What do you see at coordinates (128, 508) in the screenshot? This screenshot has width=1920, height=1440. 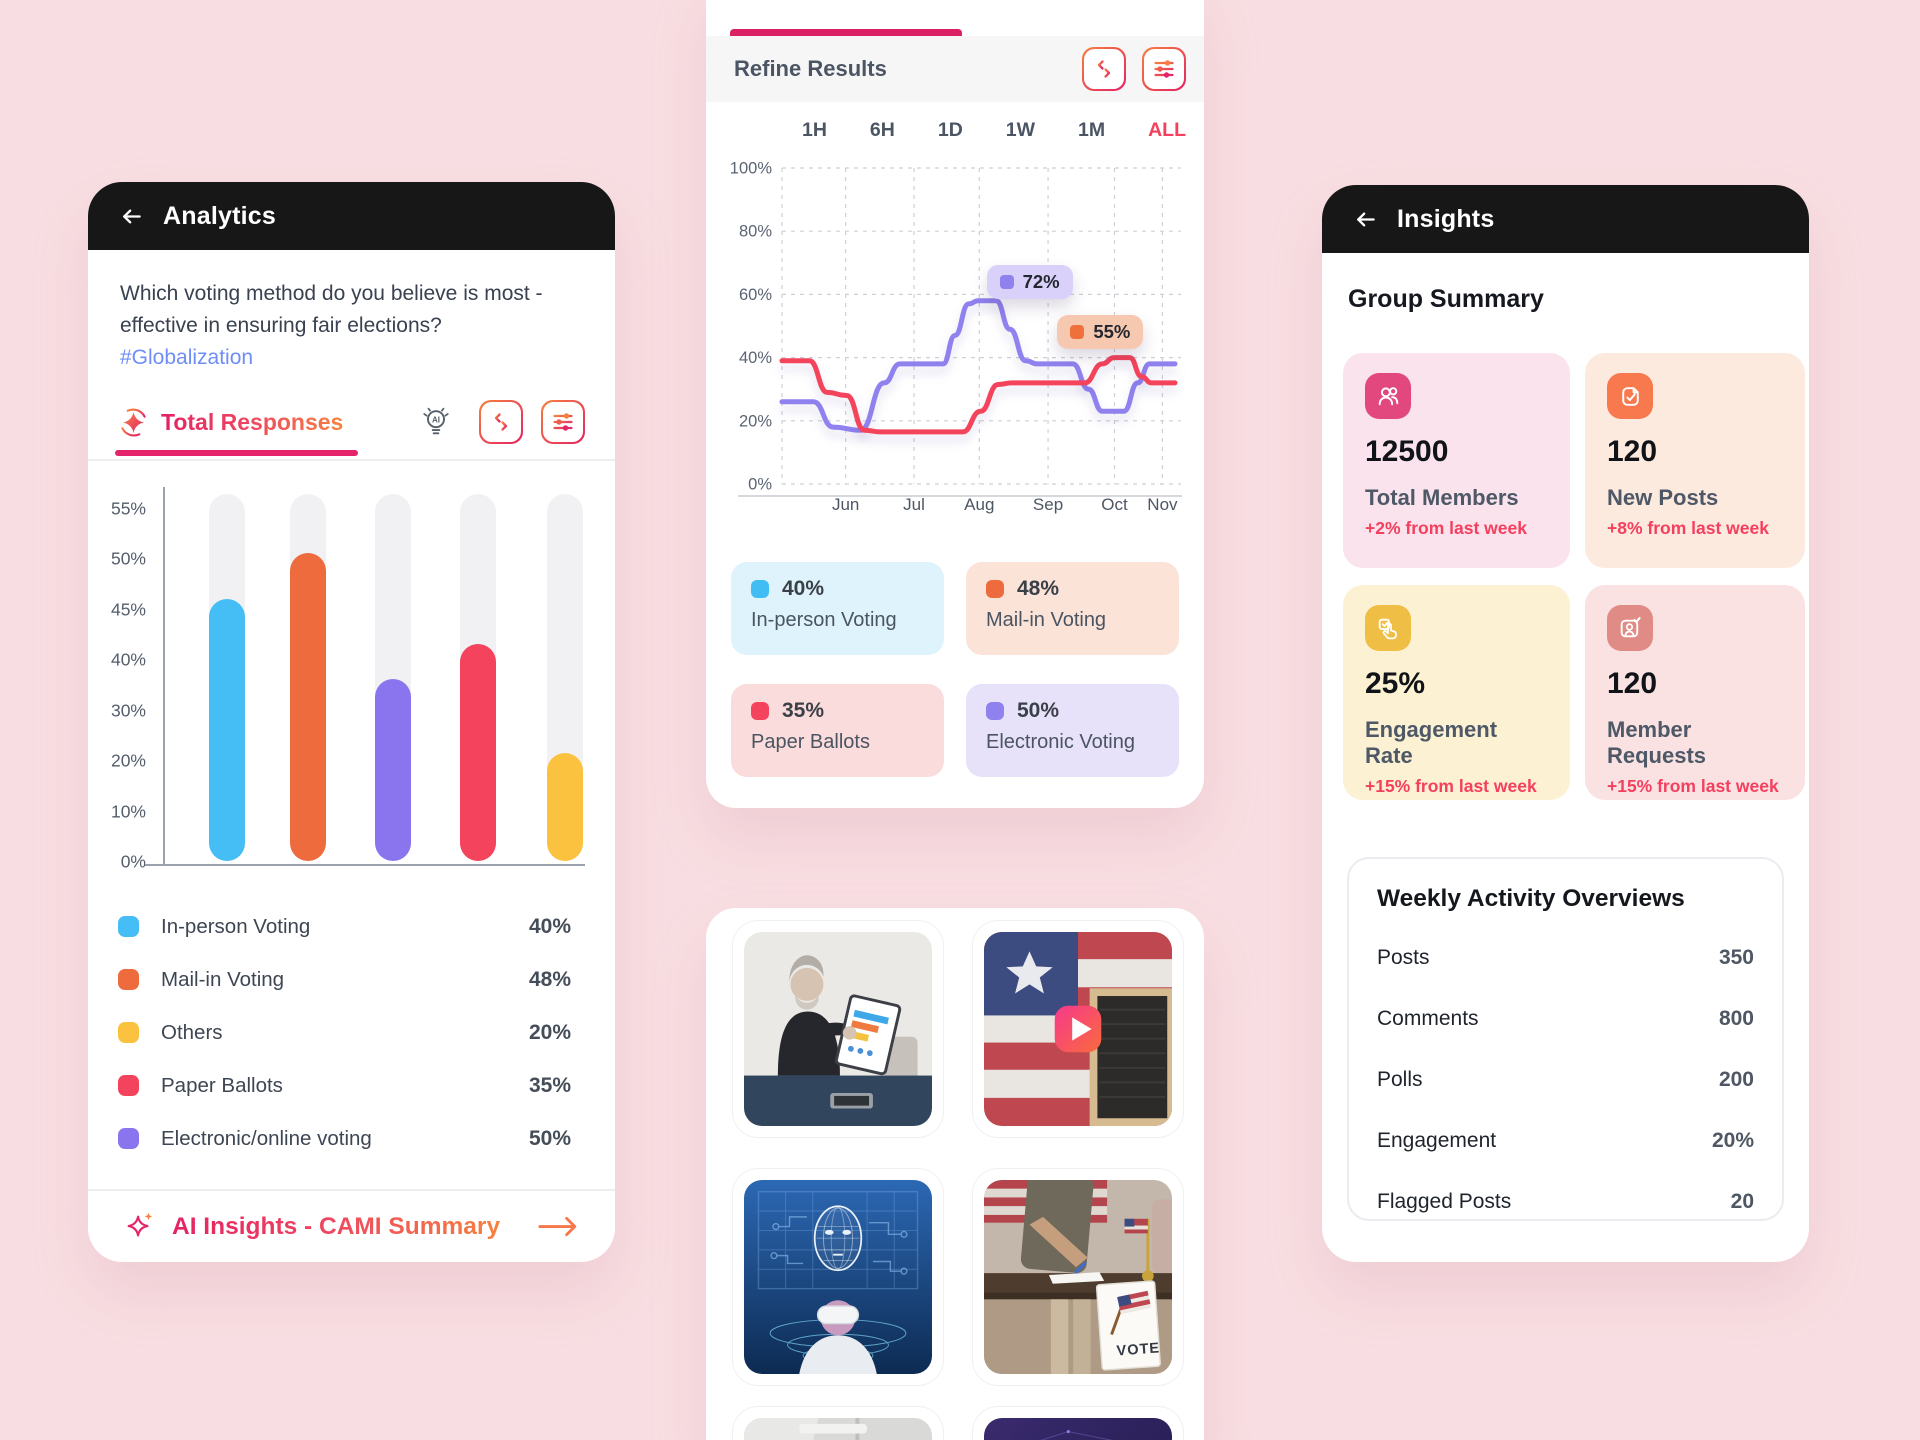 I see `bar-y-tick: 55%` at bounding box center [128, 508].